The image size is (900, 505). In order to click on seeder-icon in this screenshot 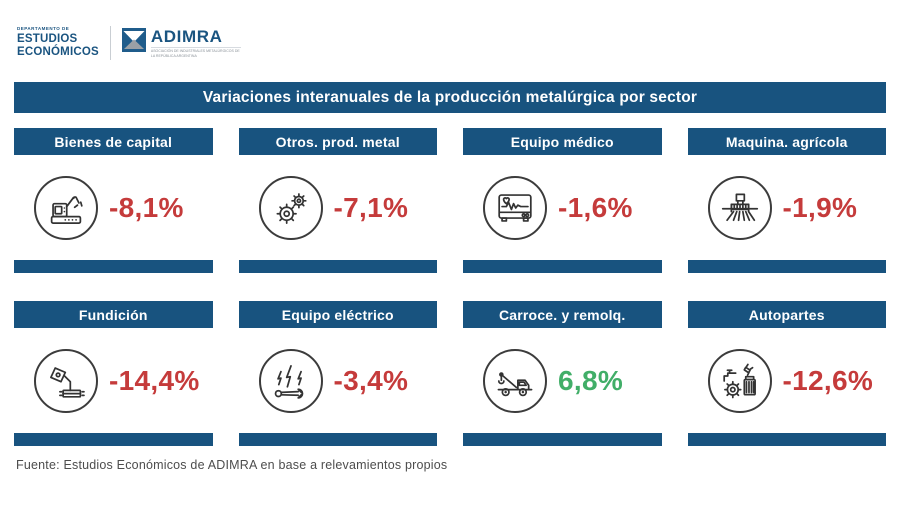, I will do `click(739, 206)`.